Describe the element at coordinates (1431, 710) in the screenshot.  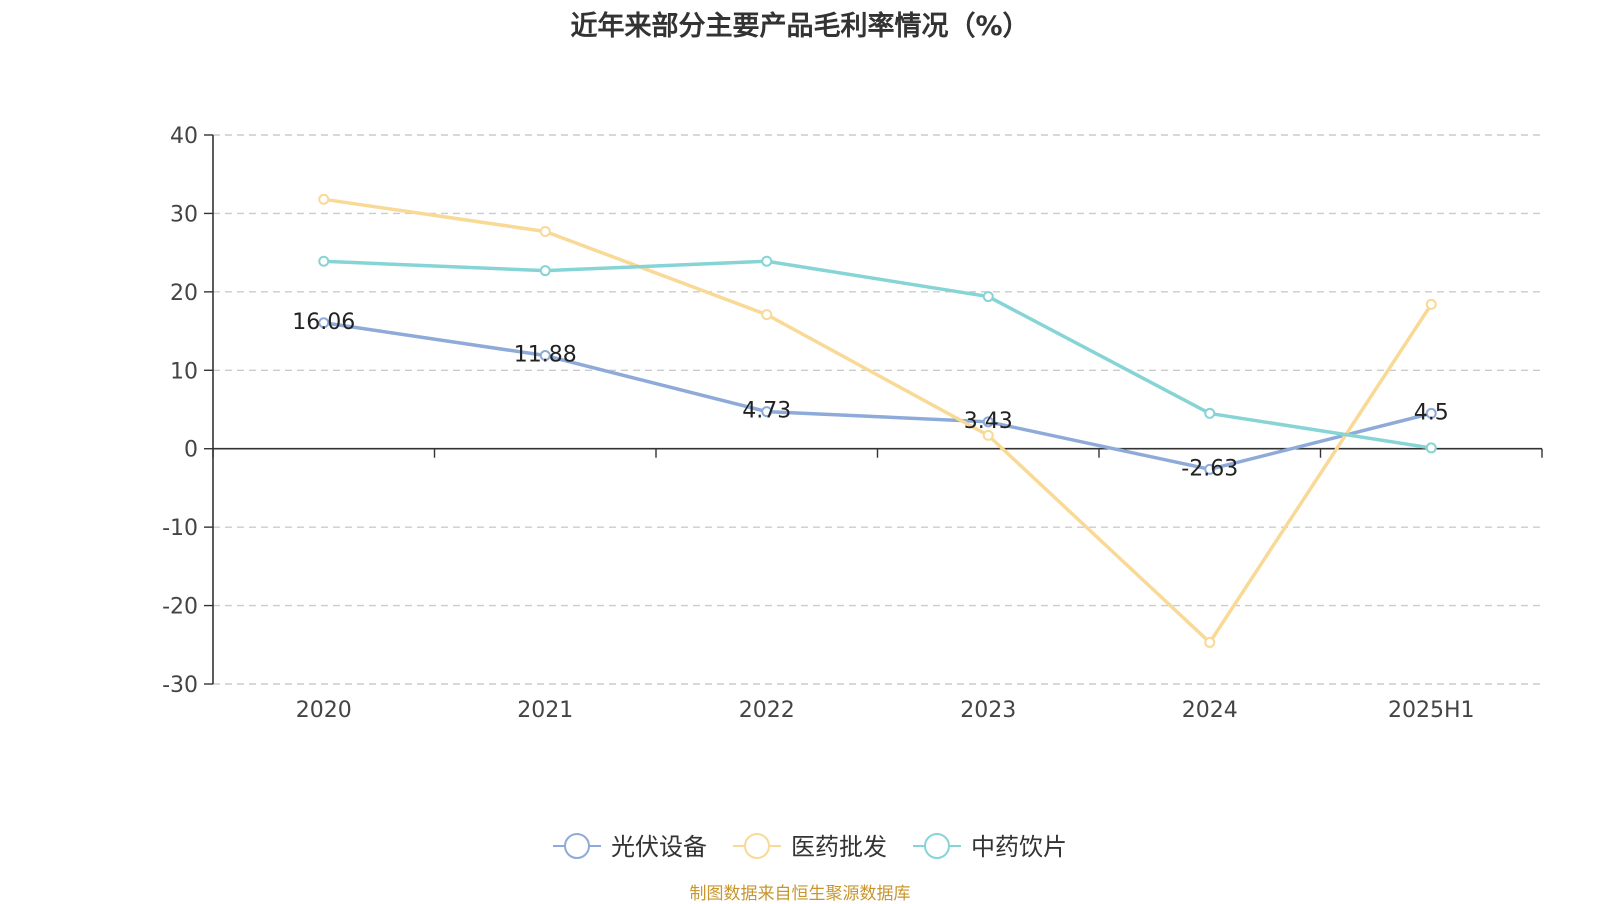
I see `x-tick-label: 2025H1` at that location.